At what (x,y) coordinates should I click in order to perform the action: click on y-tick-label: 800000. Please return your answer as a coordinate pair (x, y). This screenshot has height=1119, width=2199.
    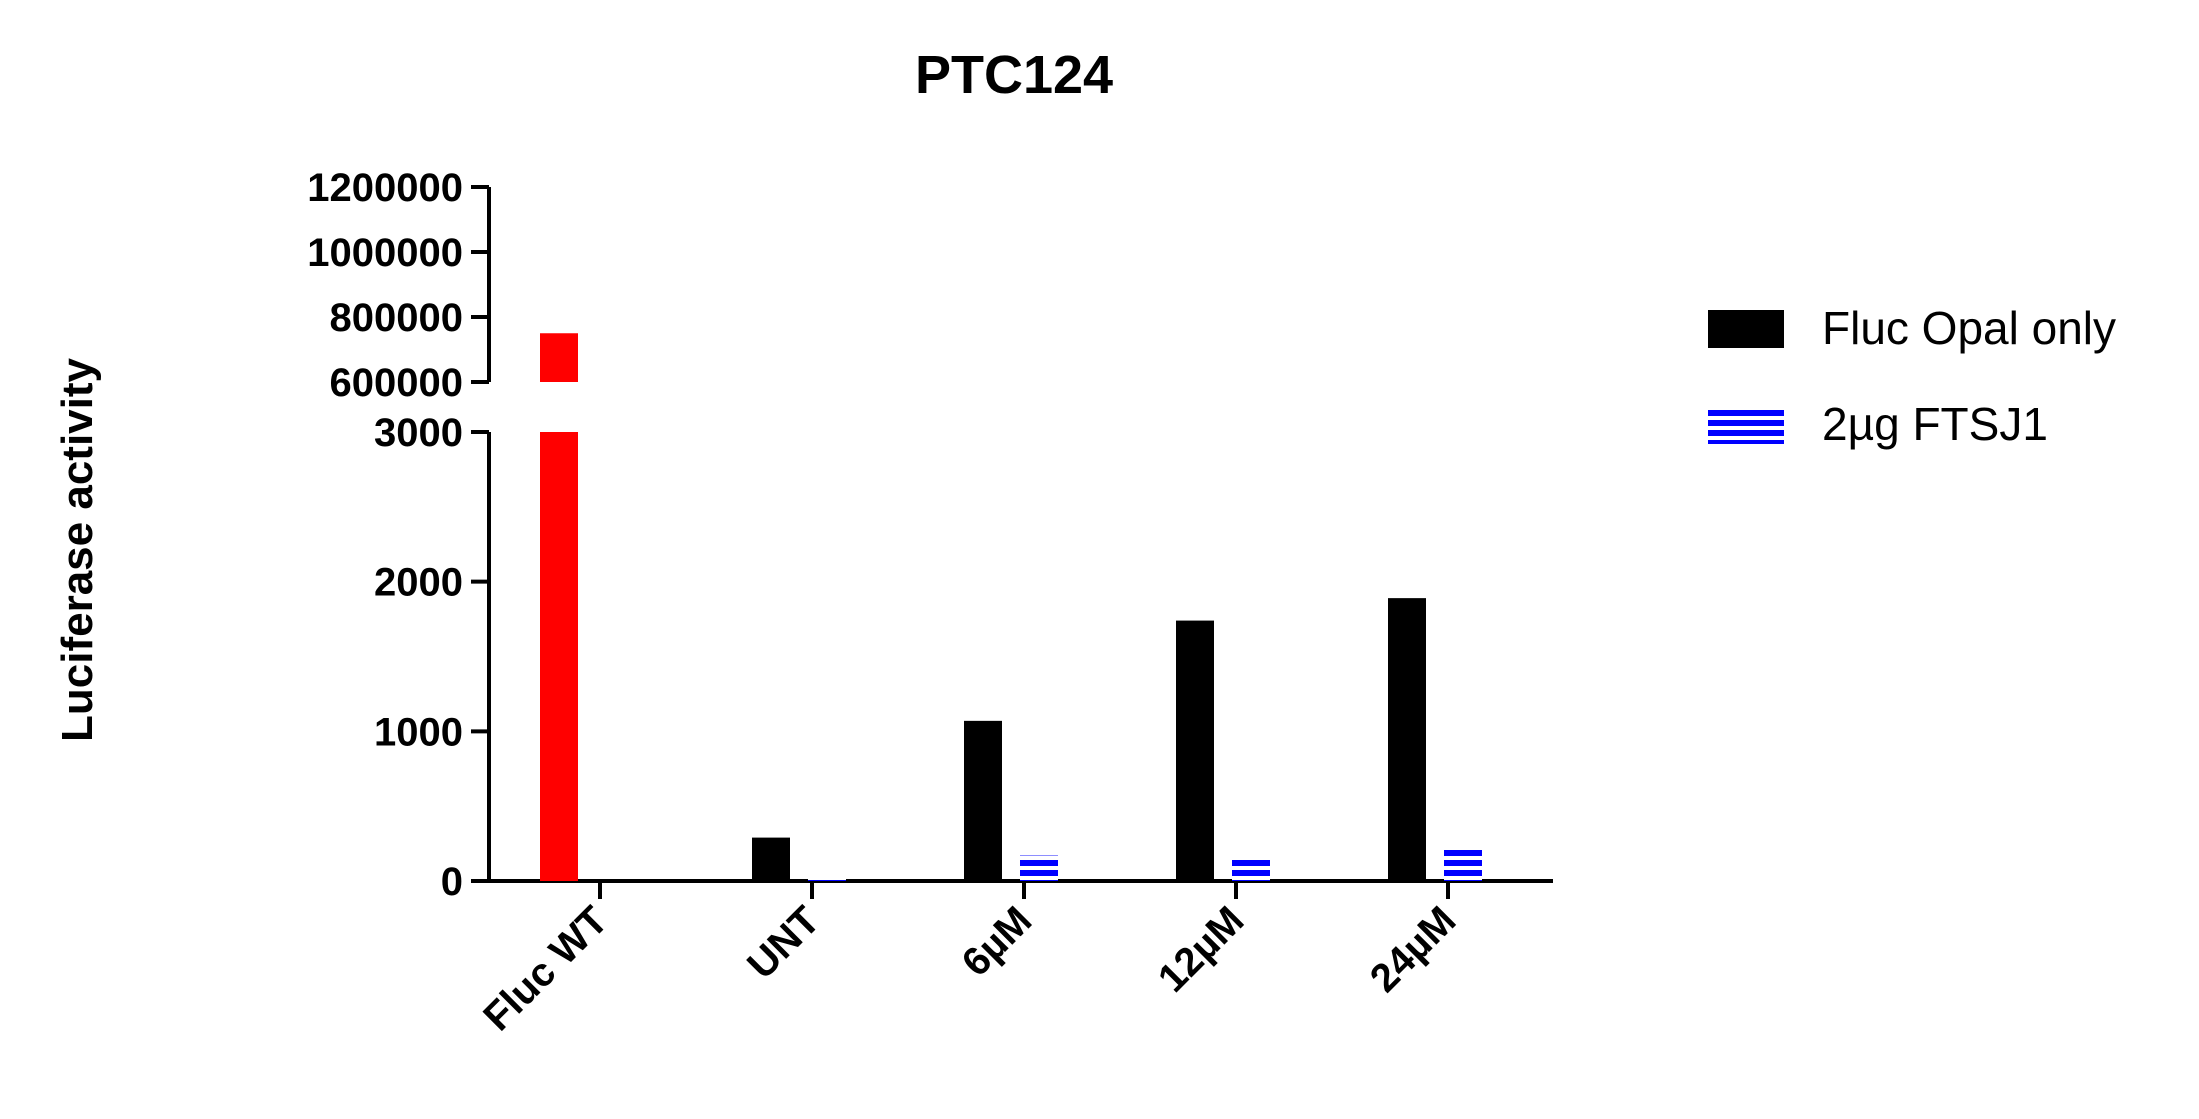
    Looking at the image, I should click on (396, 318).